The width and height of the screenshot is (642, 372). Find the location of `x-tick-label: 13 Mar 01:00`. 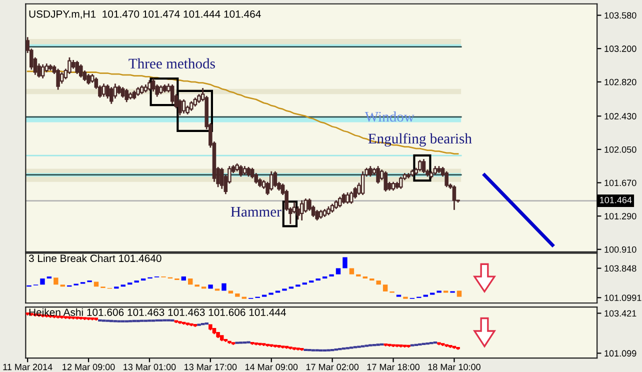

x-tick-label: 13 Mar 01:00 is located at coordinates (150, 367).